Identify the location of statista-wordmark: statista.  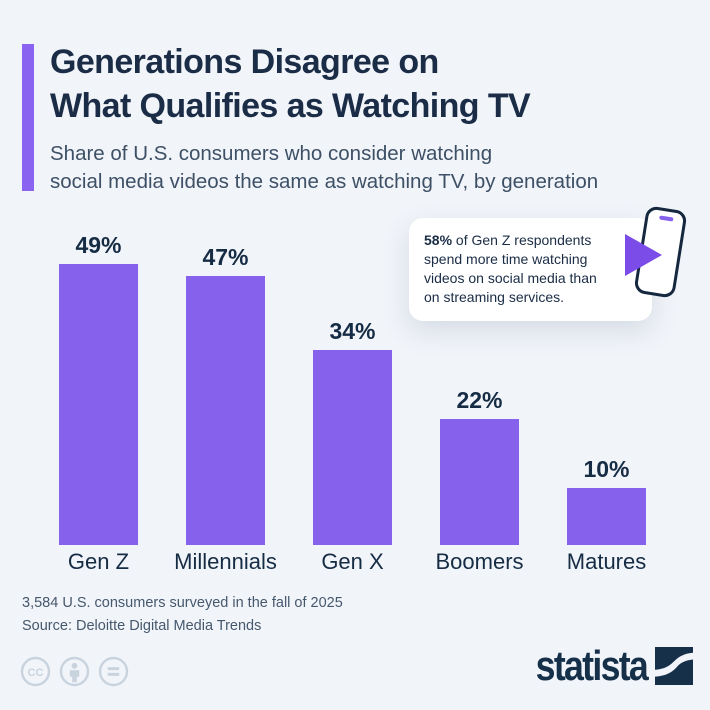
(592, 665).